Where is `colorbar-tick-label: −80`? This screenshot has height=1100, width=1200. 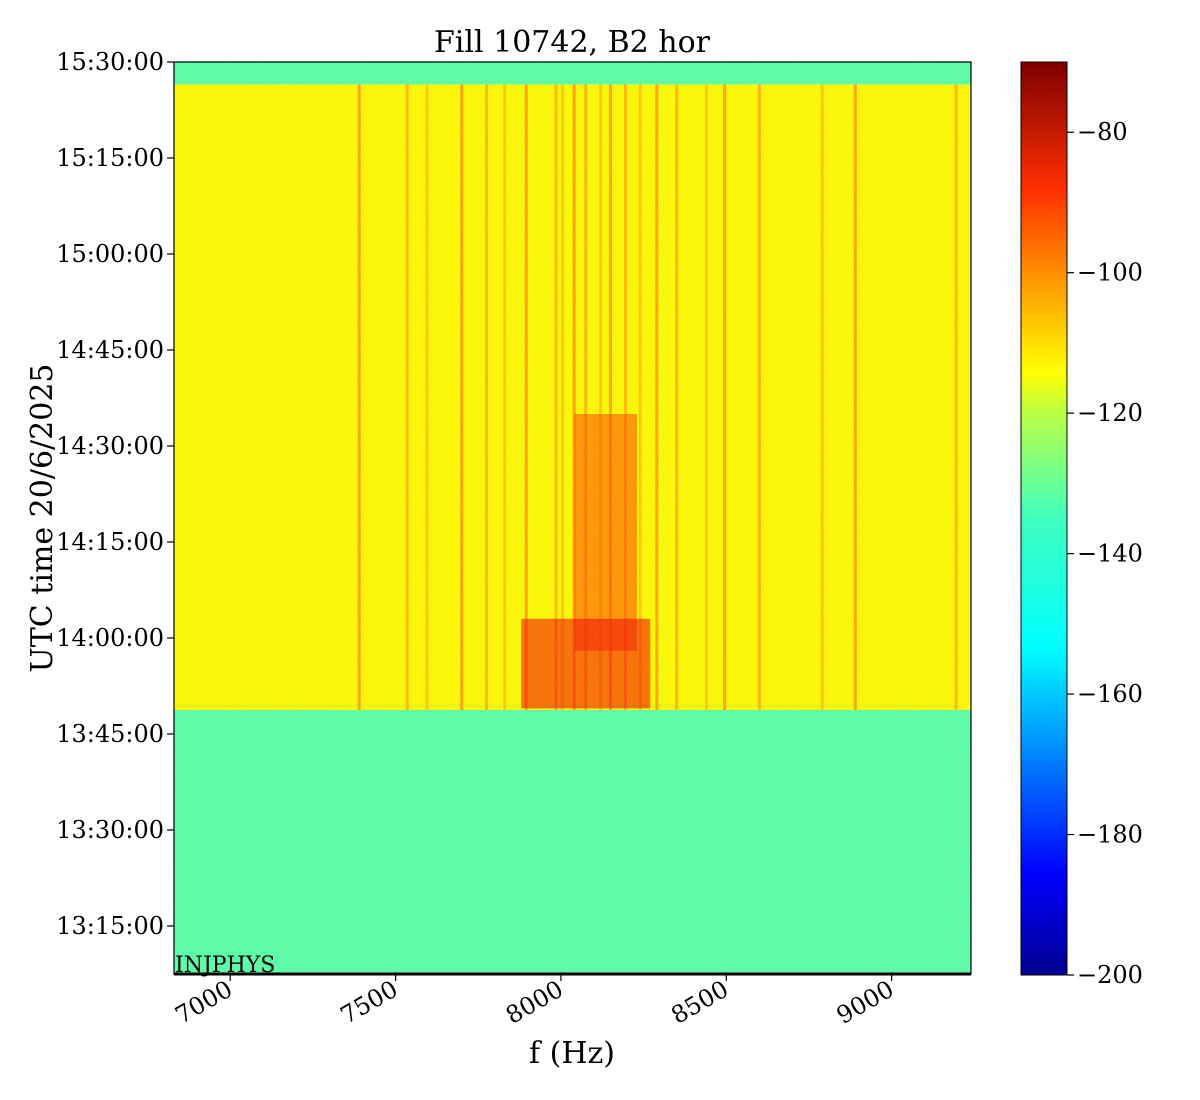
colorbar-tick-label: −80 is located at coordinates (1102, 132).